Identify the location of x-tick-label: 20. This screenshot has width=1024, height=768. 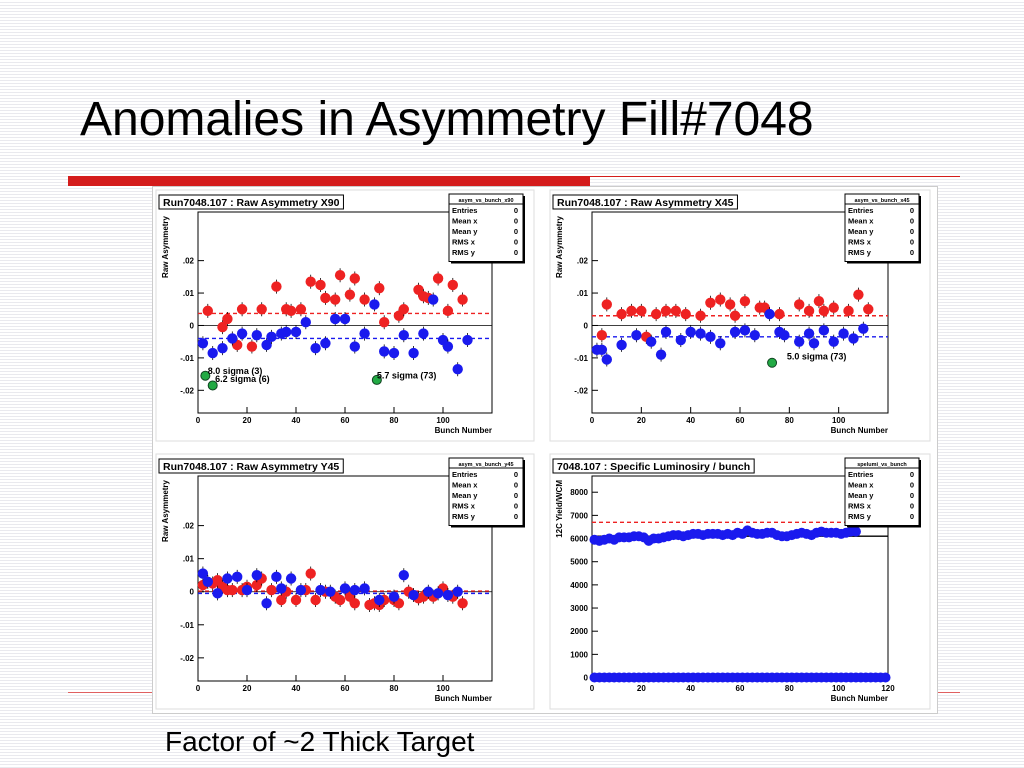
(247, 688).